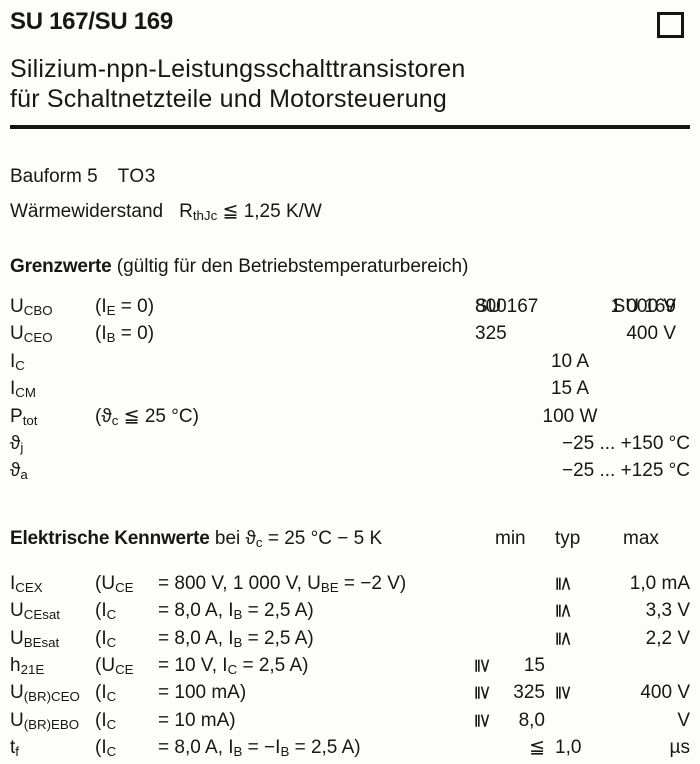 This screenshot has height=764, width=700. What do you see at coordinates (125, 334) in the screenshot?
I see `condition-cell: (IB = 0)` at bounding box center [125, 334].